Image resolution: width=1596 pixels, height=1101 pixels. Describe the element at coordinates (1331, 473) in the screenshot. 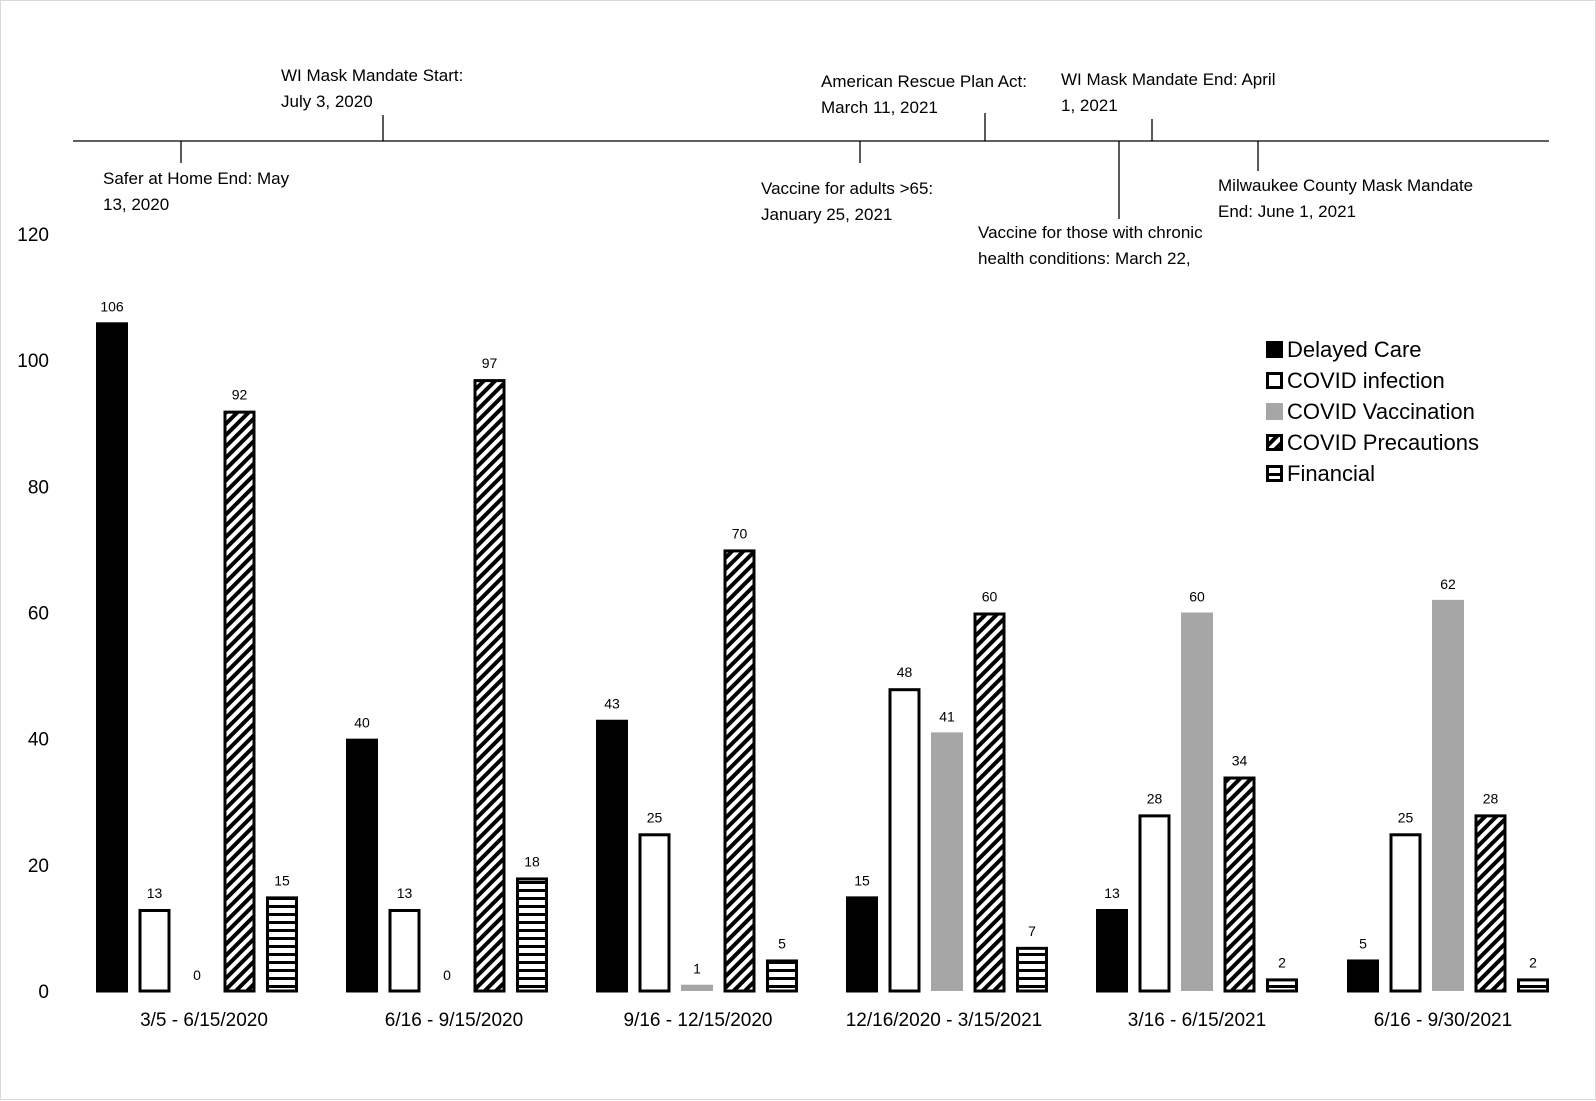

I see `legend-label: Financial` at that location.